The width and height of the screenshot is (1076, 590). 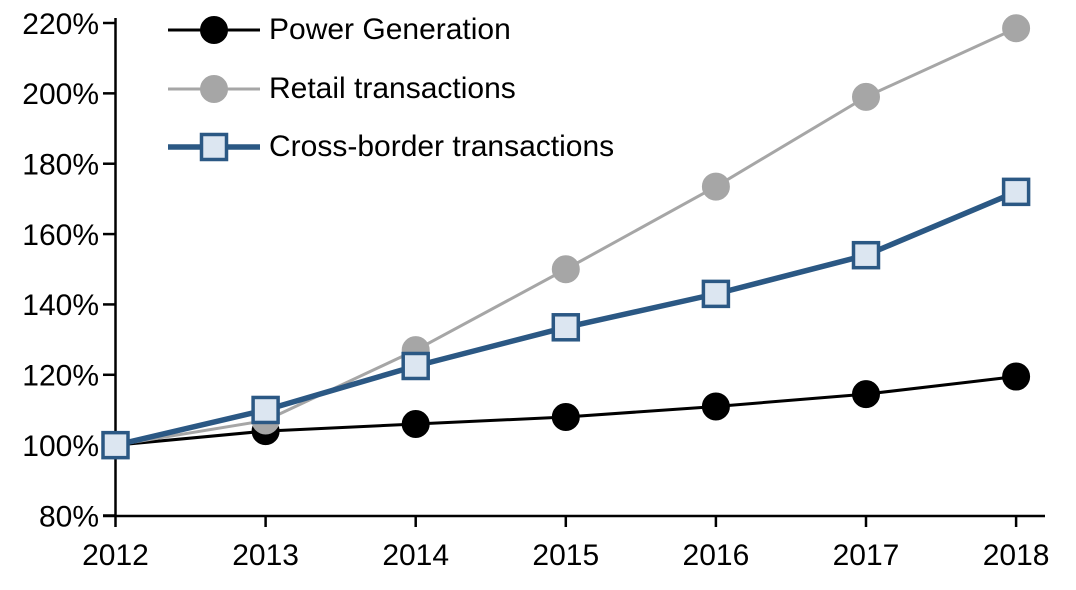 I want to click on legend-marker-power-generation, so click(x=214, y=30).